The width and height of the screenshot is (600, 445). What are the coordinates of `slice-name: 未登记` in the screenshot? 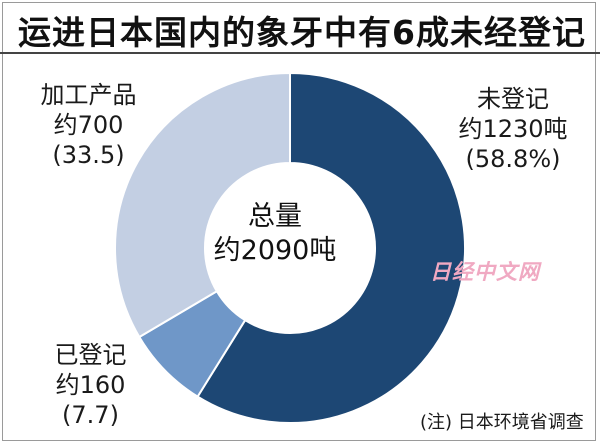 It's located at (513, 99).